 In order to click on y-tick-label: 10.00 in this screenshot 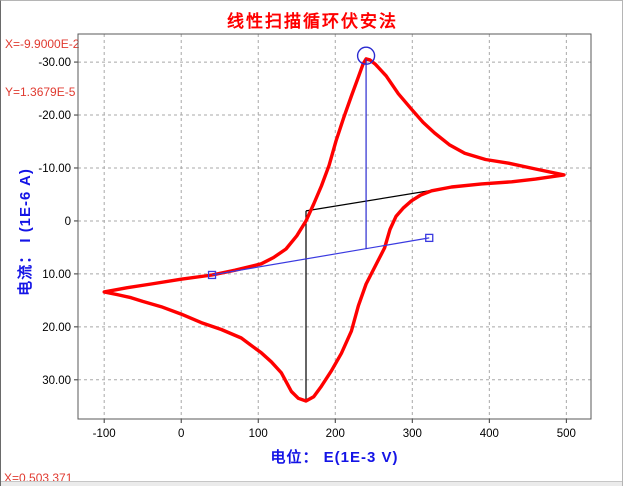, I will do `click(56, 275)`.